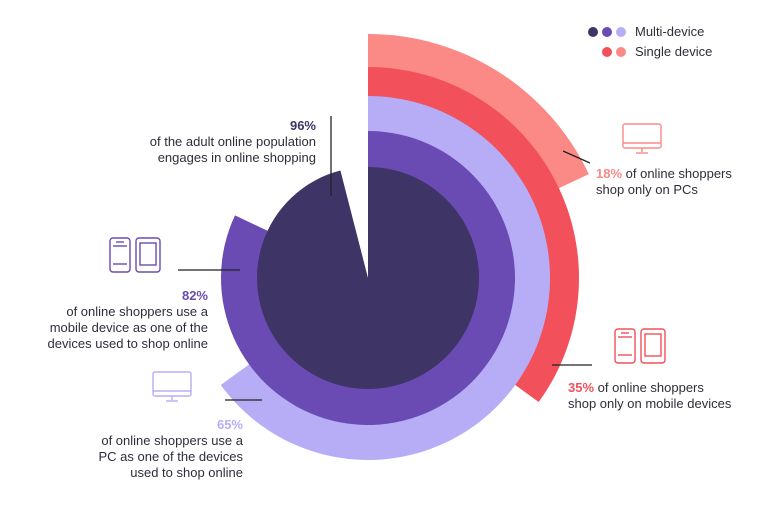 The height and width of the screenshot is (507, 768). I want to click on legend: Multi-device Single device, so click(650, 41).